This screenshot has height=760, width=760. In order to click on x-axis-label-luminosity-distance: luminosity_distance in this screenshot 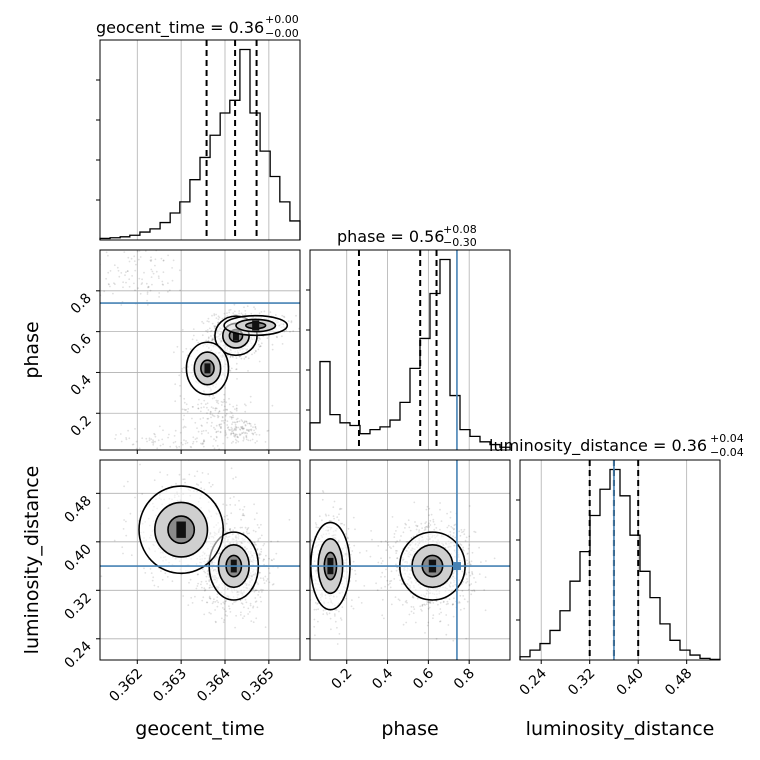, I will do `click(620, 729)`.